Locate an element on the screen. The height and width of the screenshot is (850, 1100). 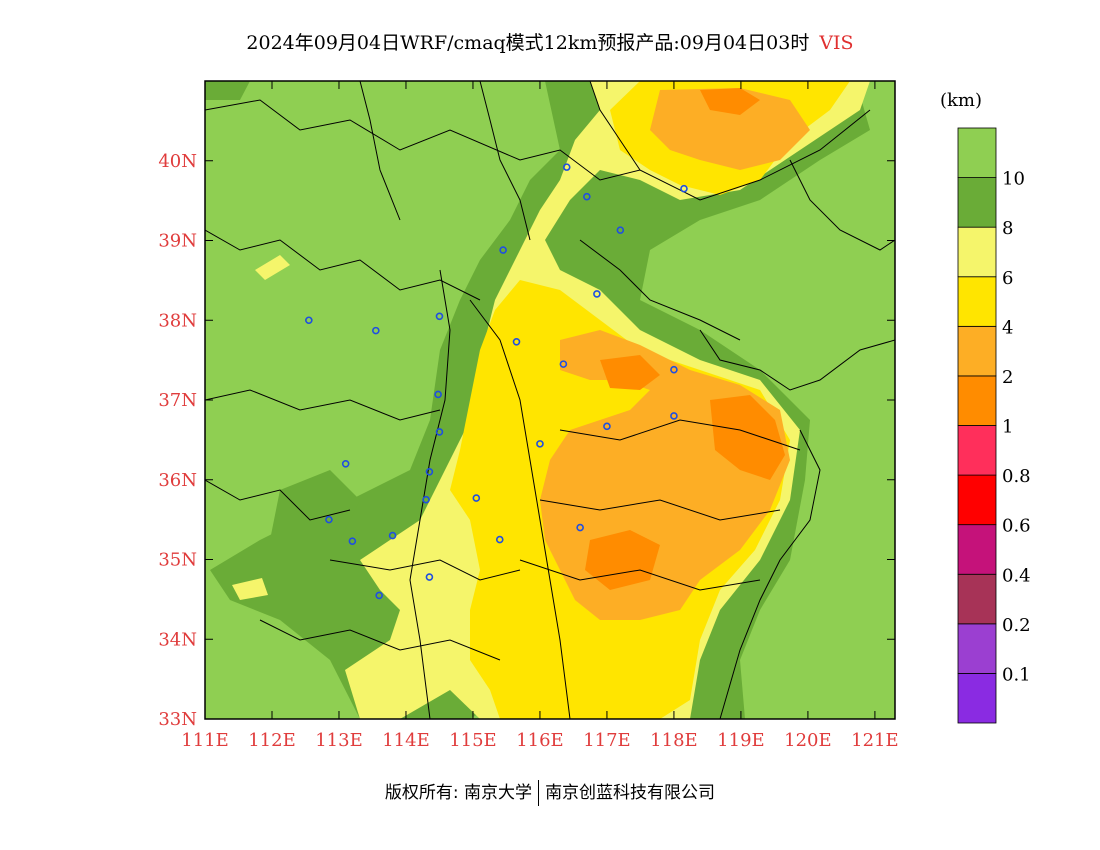
lon-tick-label: 111E is located at coordinates (205, 740).